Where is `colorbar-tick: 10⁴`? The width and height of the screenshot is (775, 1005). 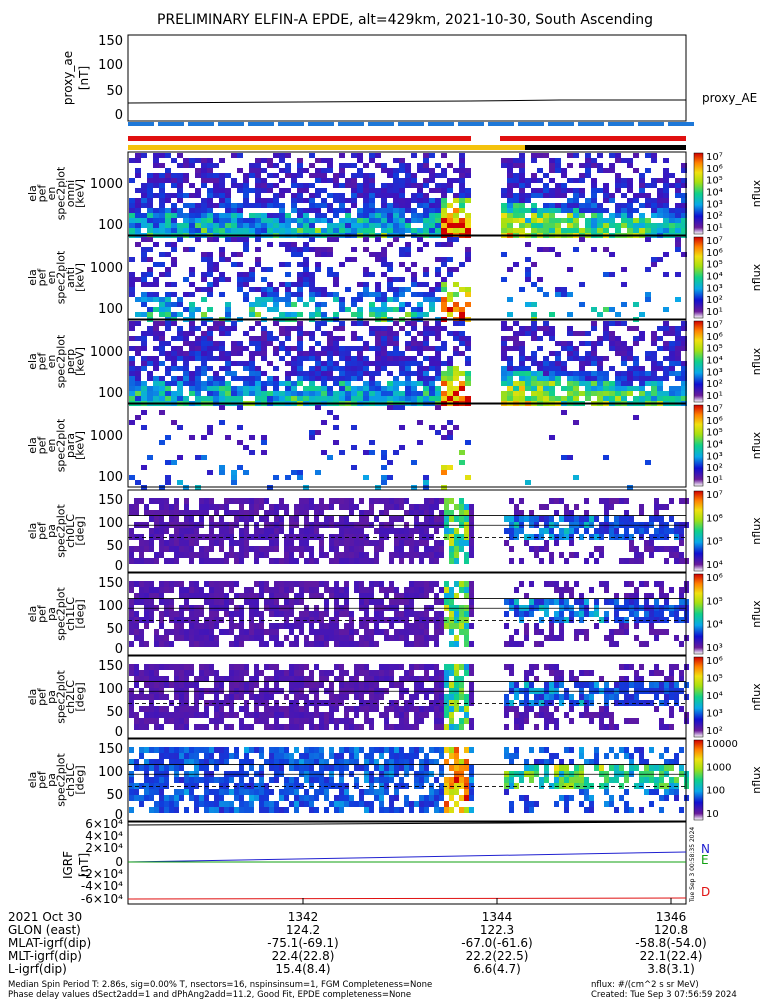
colorbar-tick: 10⁴ is located at coordinates (714, 445).